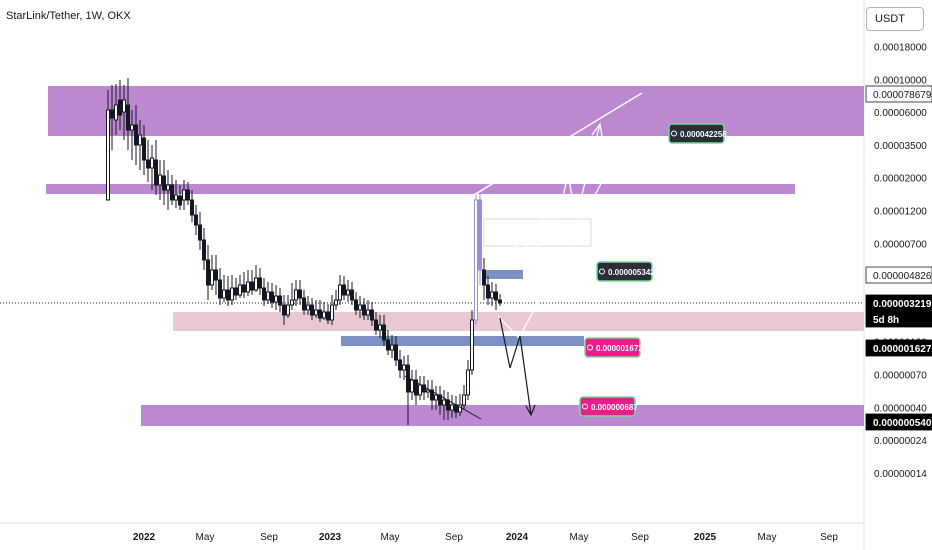 Image resolution: width=932 pixels, height=550 pixels. What do you see at coordinates (900, 441) in the screenshot?
I see `y-tick-label: 0.00000024` at bounding box center [900, 441].